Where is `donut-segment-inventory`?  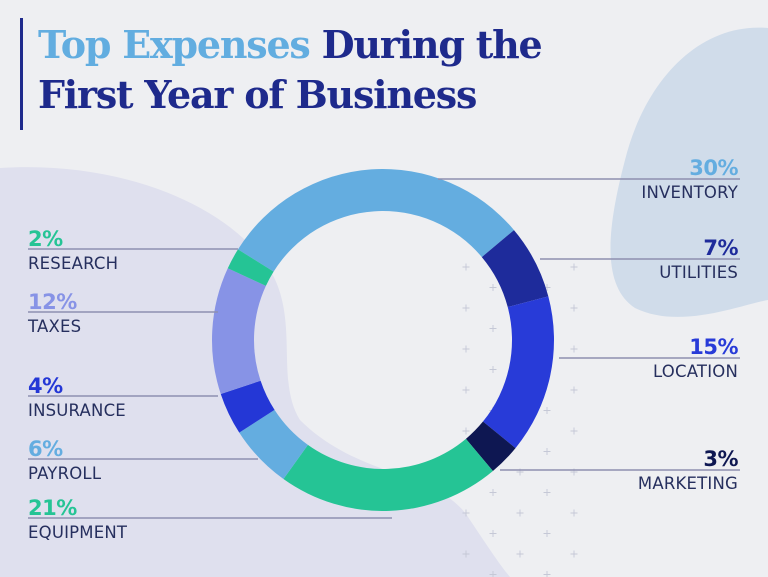 donut-segment-inventory is located at coordinates (375, 220).